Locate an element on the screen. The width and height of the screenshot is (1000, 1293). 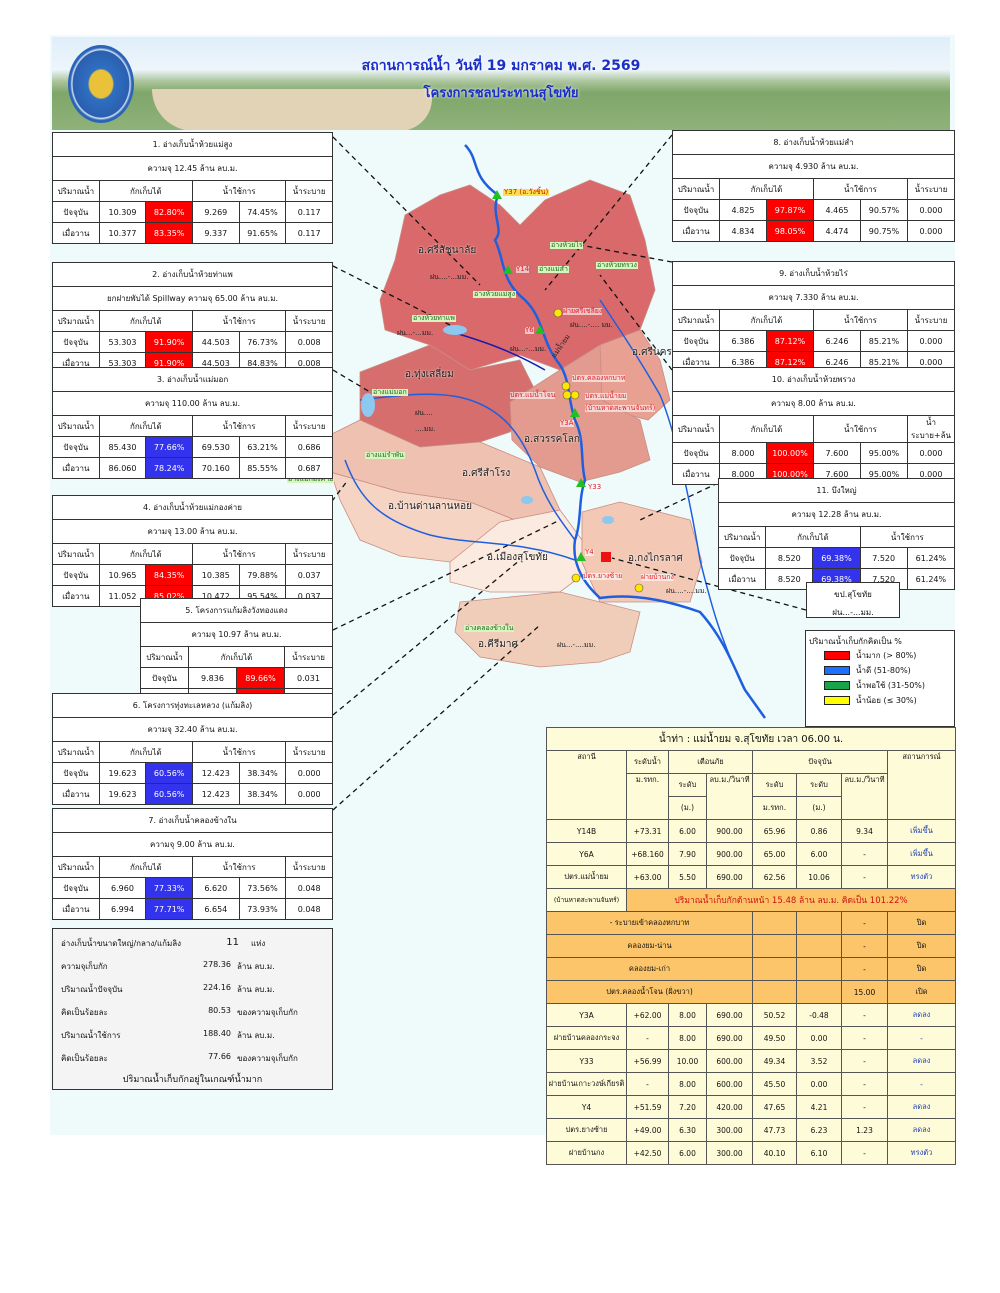
value-cell: 9.836 is located at coordinates (212, 678).